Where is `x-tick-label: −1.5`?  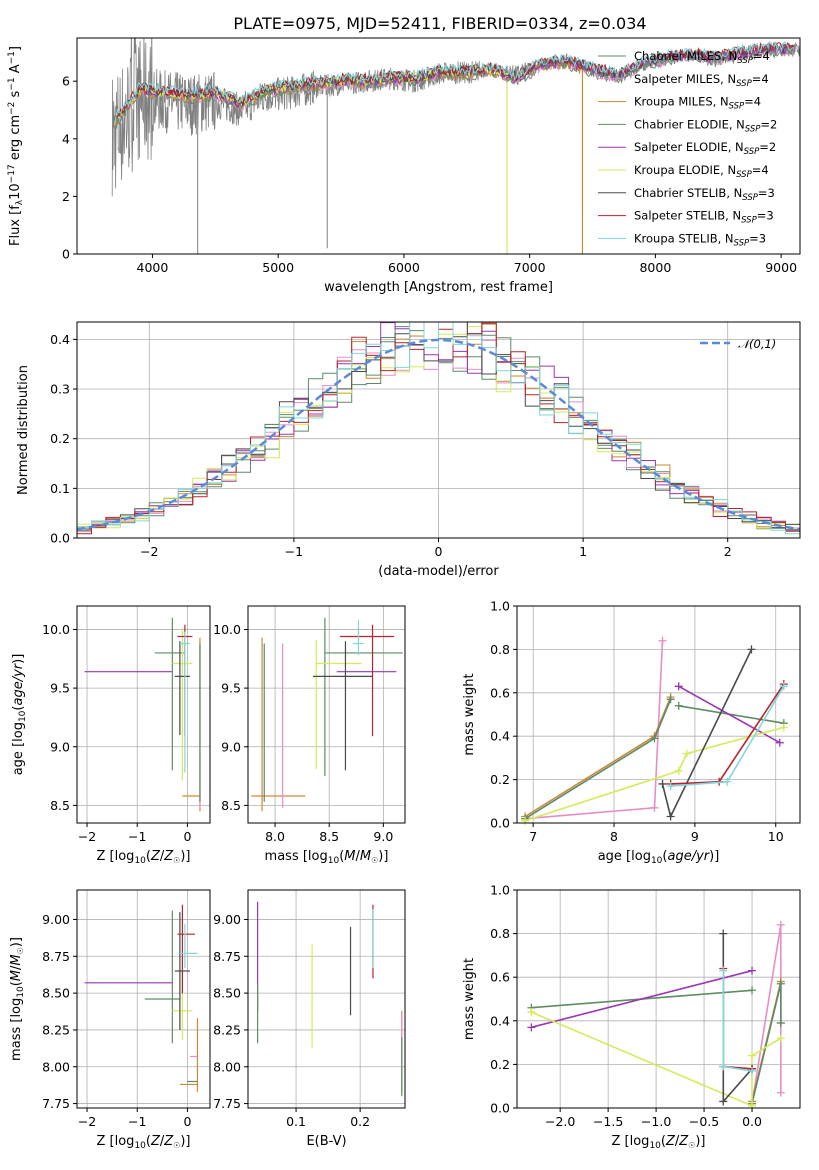
x-tick-label: −1.5 is located at coordinates (608, 1121).